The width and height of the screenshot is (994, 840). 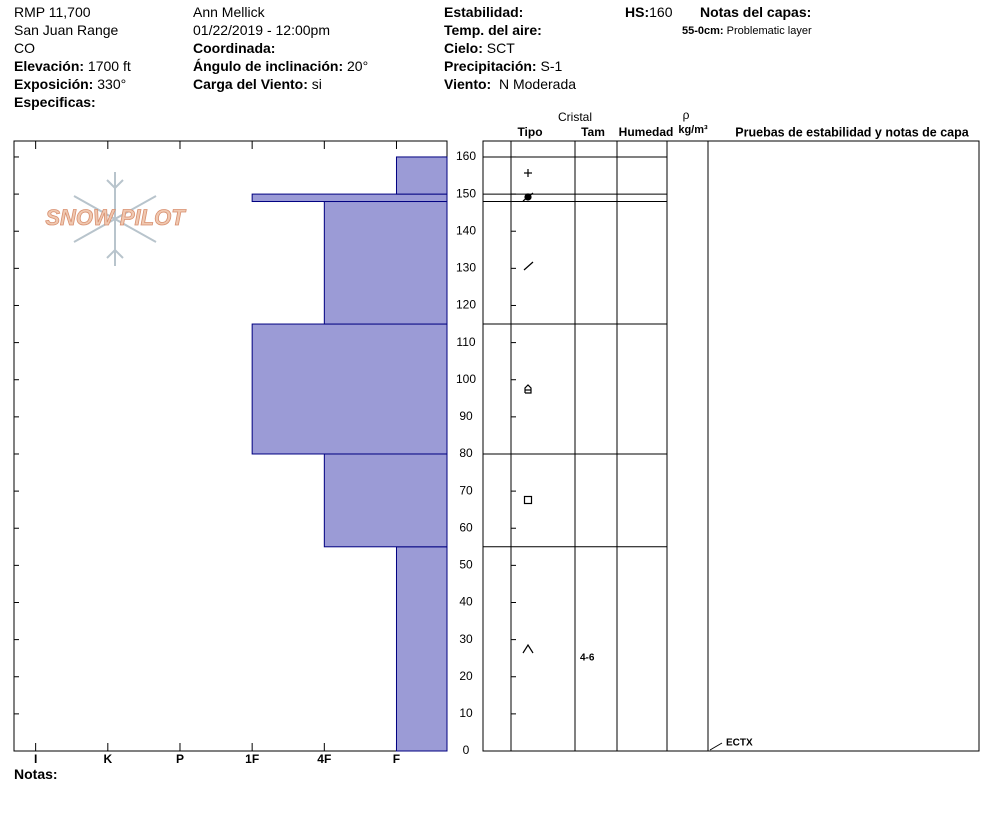 I want to click on label: Elevación:, so click(x=49, y=66).